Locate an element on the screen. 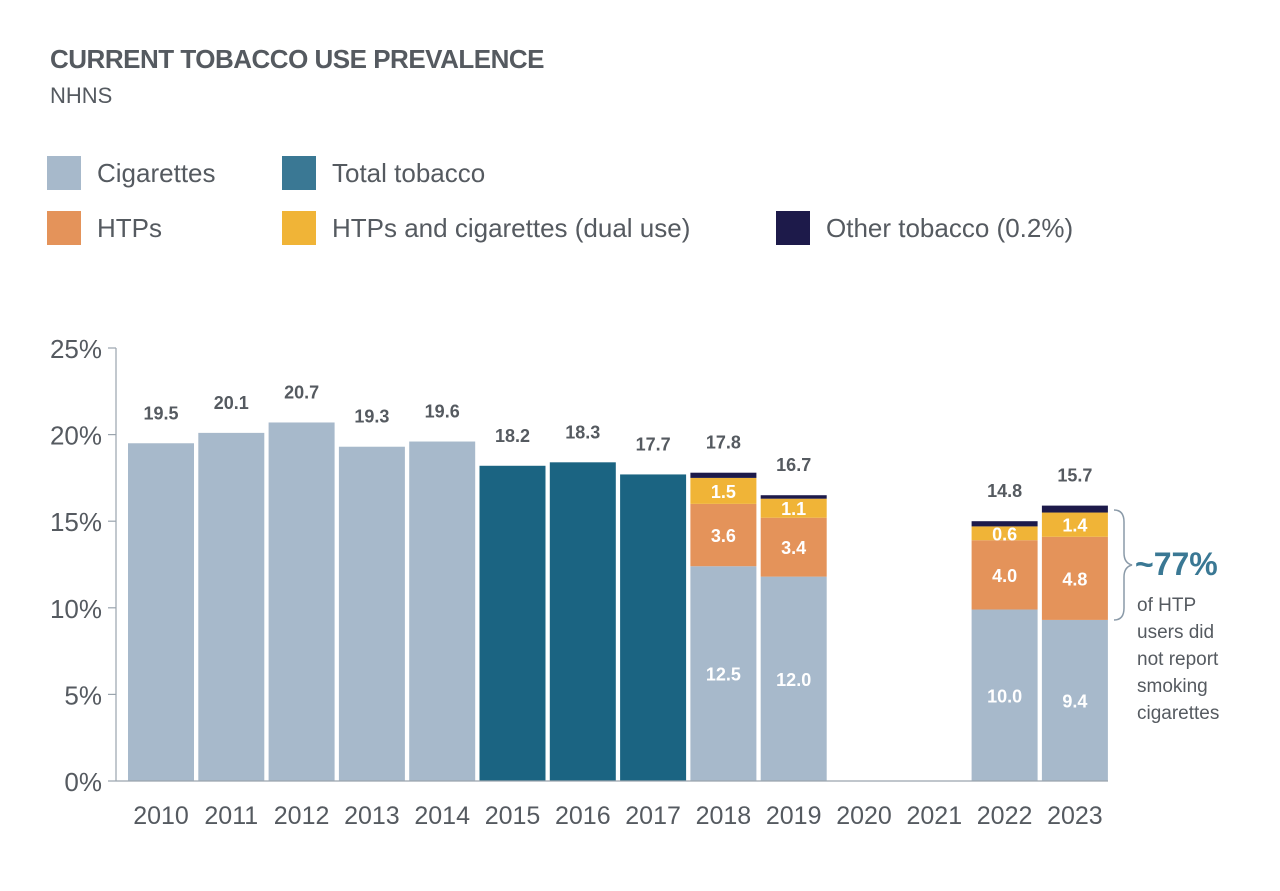 The image size is (1280, 891). x-tick-label: 2021 is located at coordinates (934, 816).